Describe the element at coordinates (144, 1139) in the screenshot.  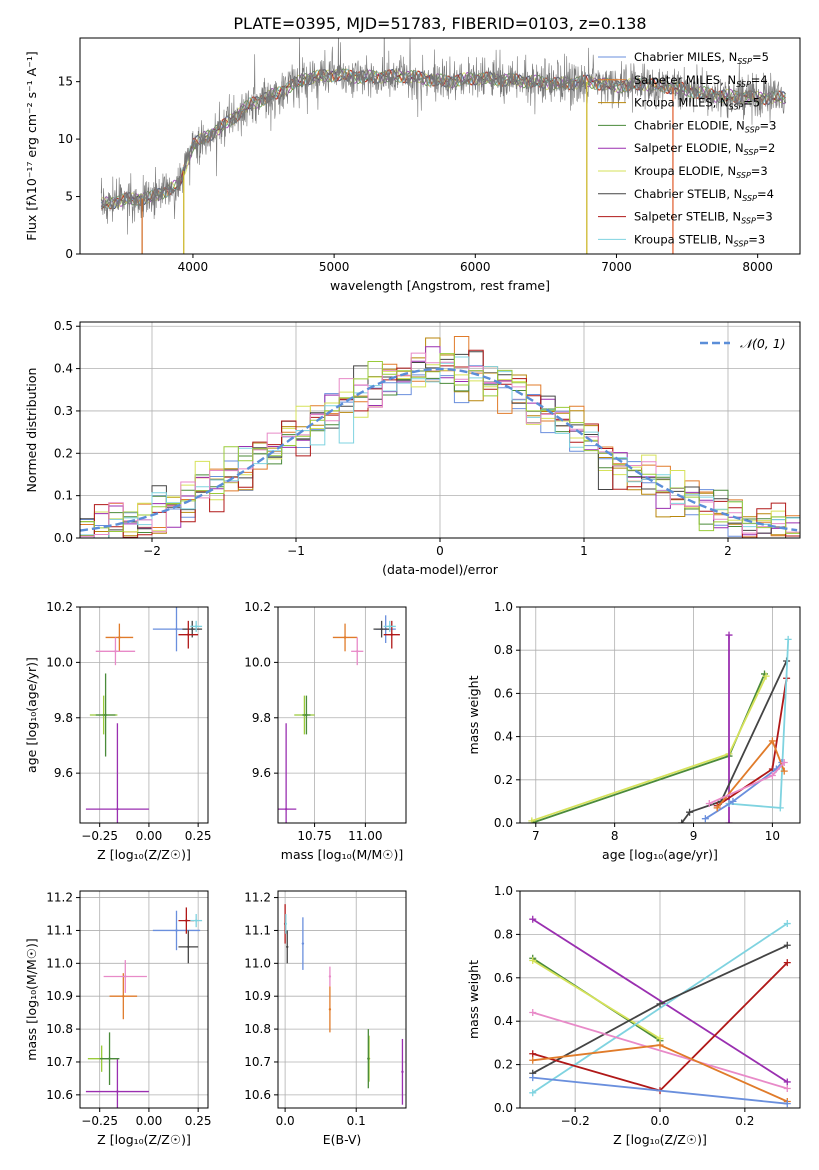
I see `x-axis-label: Z [log₁₀(Z/Z☉)]` at that location.